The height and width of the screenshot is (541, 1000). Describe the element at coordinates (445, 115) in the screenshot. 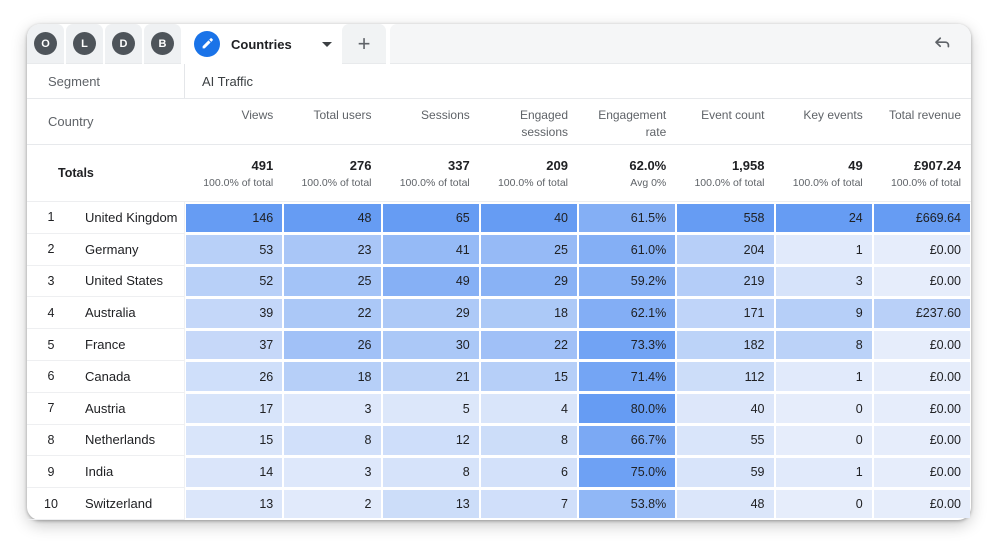

I see `column-header: Sessions` at that location.